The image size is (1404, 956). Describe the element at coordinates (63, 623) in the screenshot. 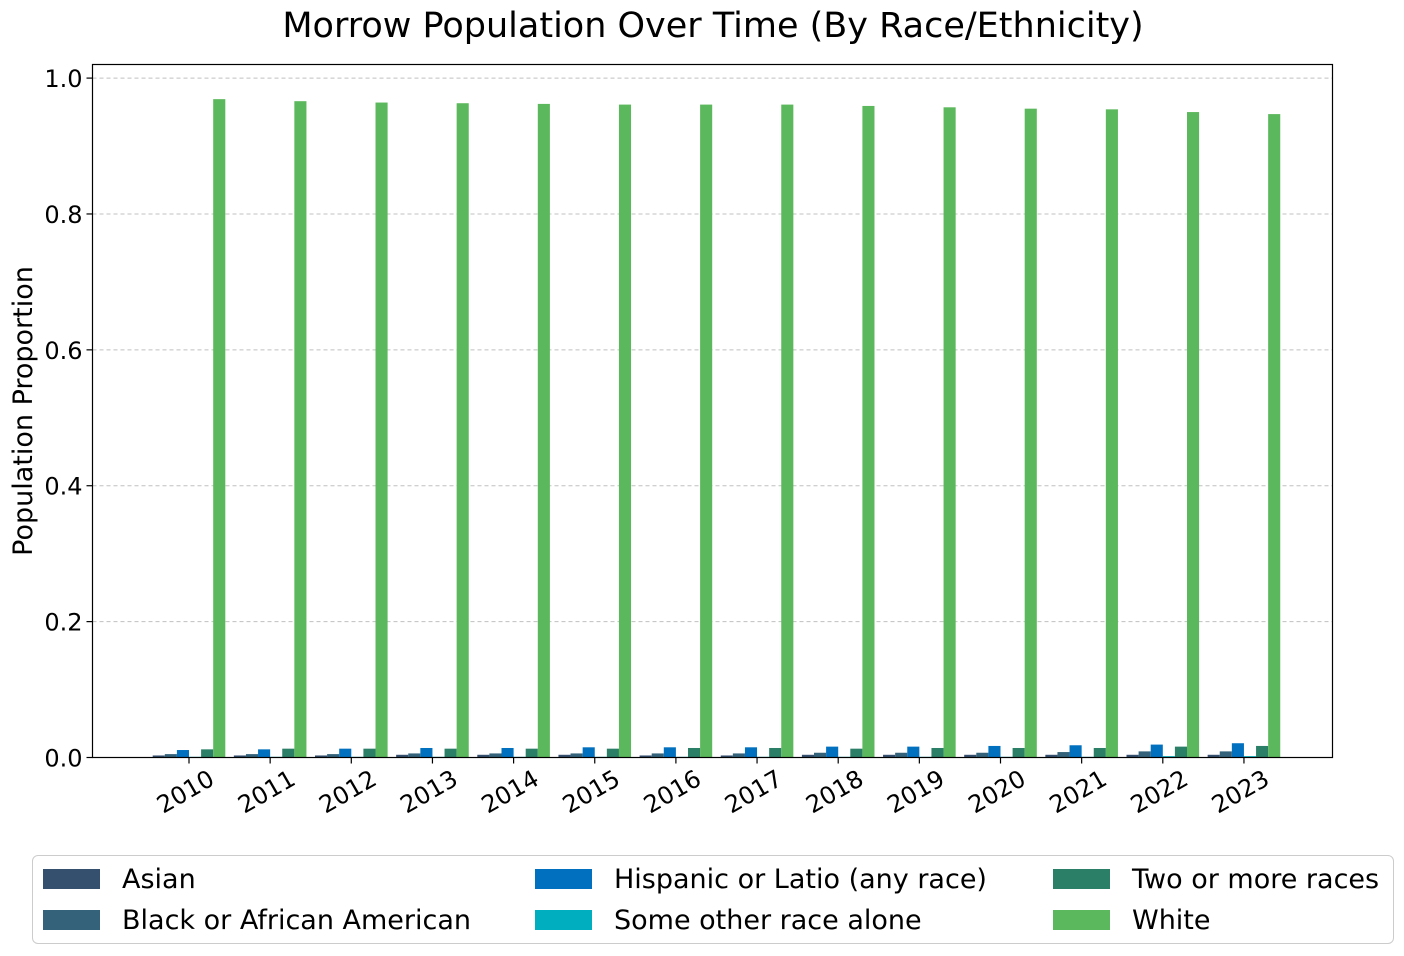

I see `y-tick-label: 0.2` at that location.